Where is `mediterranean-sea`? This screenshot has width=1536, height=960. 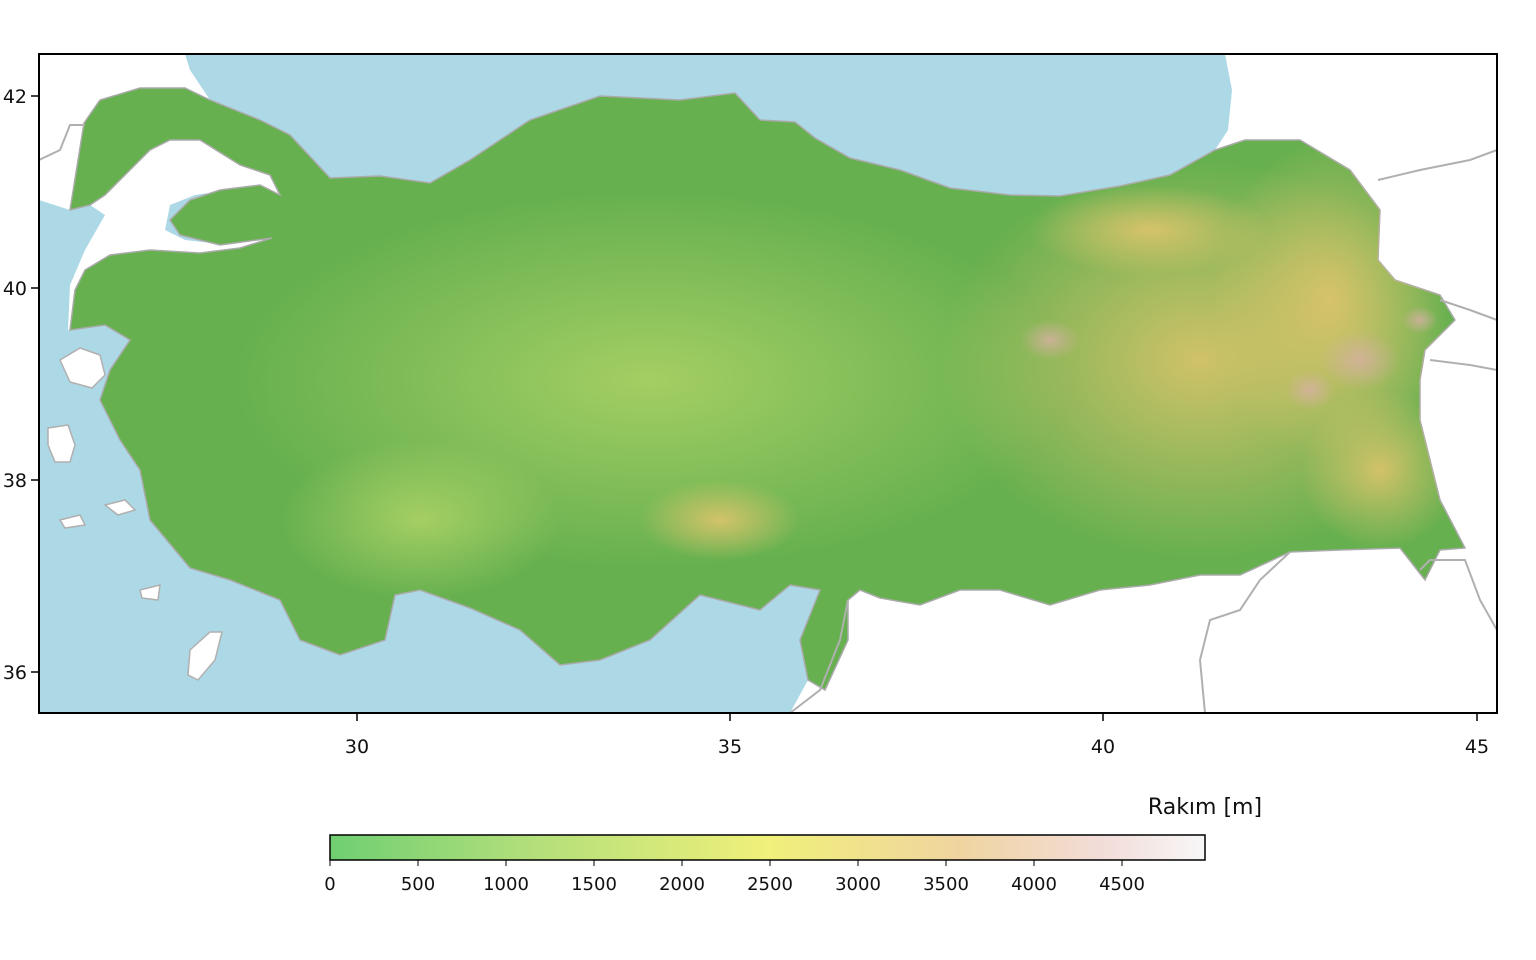
mediterranean-sea is located at coordinates (429, 649).